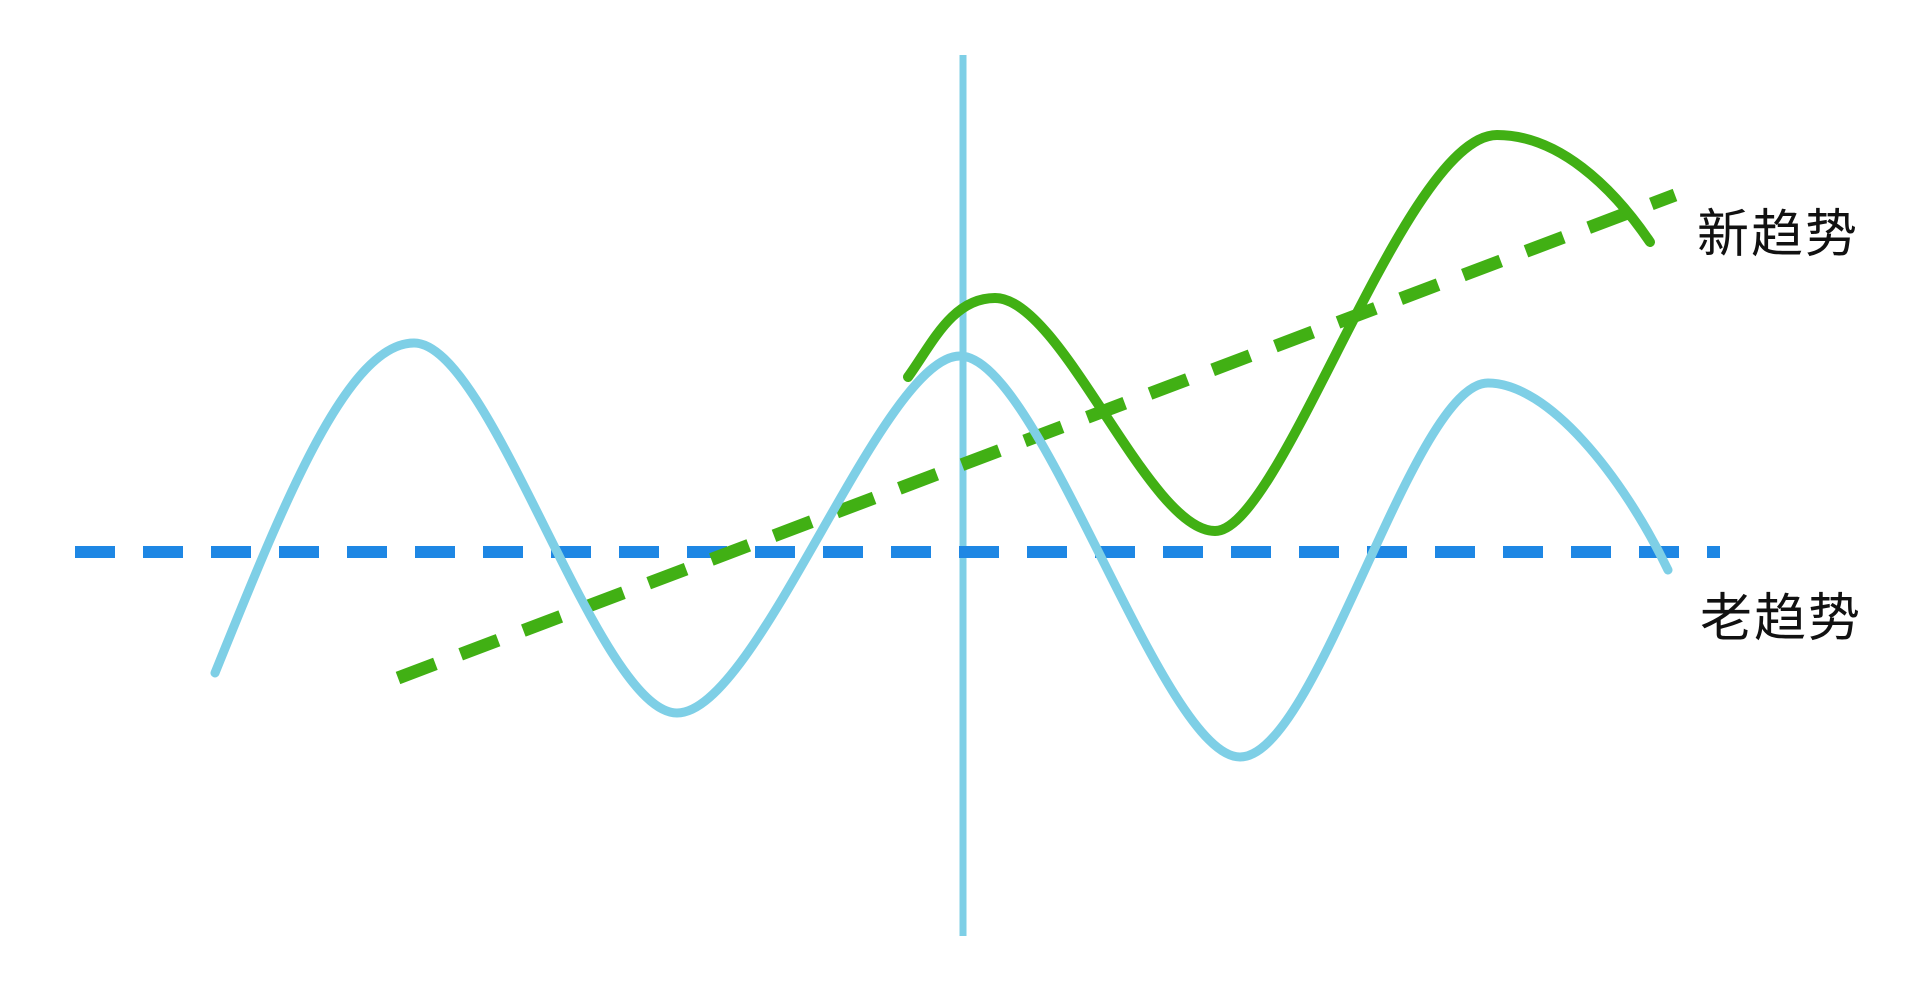 This screenshot has width=1920, height=985. Describe the element at coordinates (1778, 235) in the screenshot. I see `new-trend-label: 新趋势` at that location.